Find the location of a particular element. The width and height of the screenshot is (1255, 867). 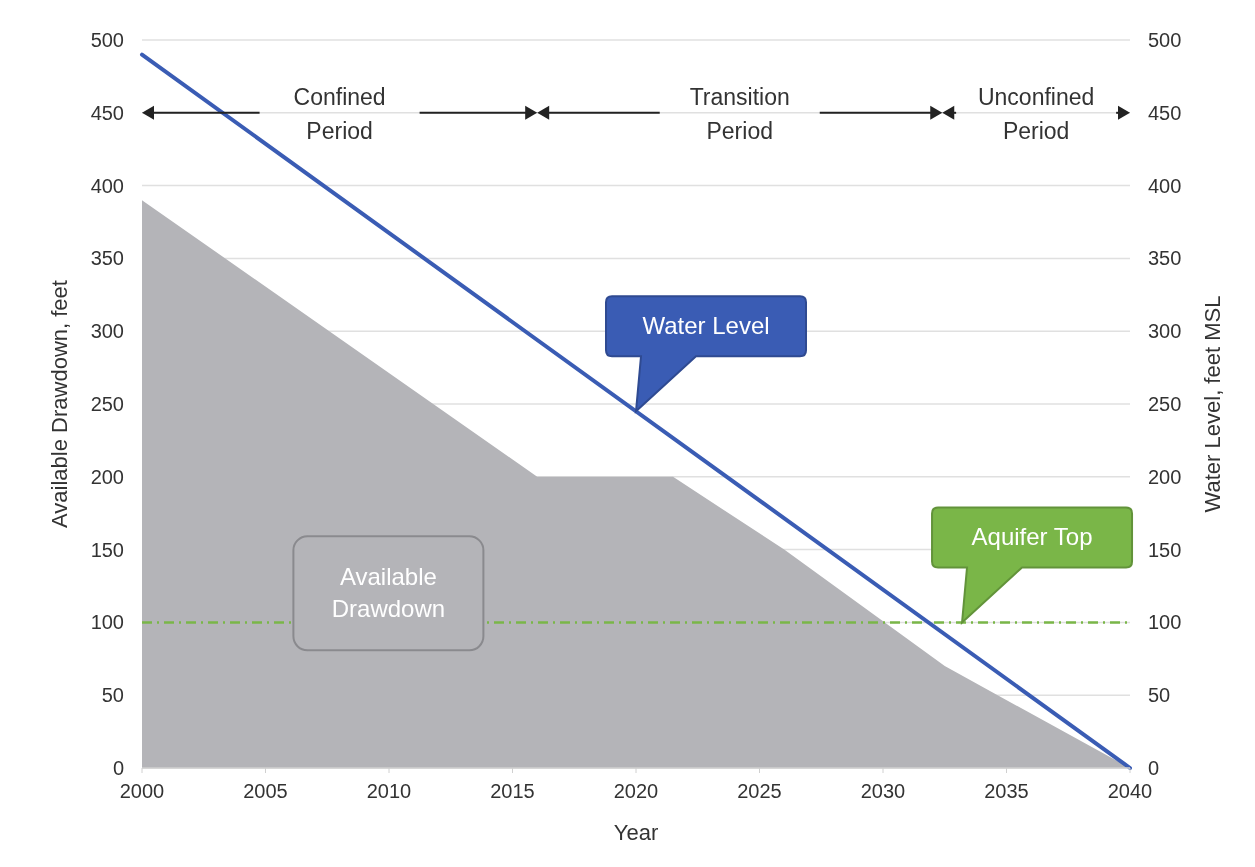

x-tick-label: 2040 is located at coordinates (1130, 791).